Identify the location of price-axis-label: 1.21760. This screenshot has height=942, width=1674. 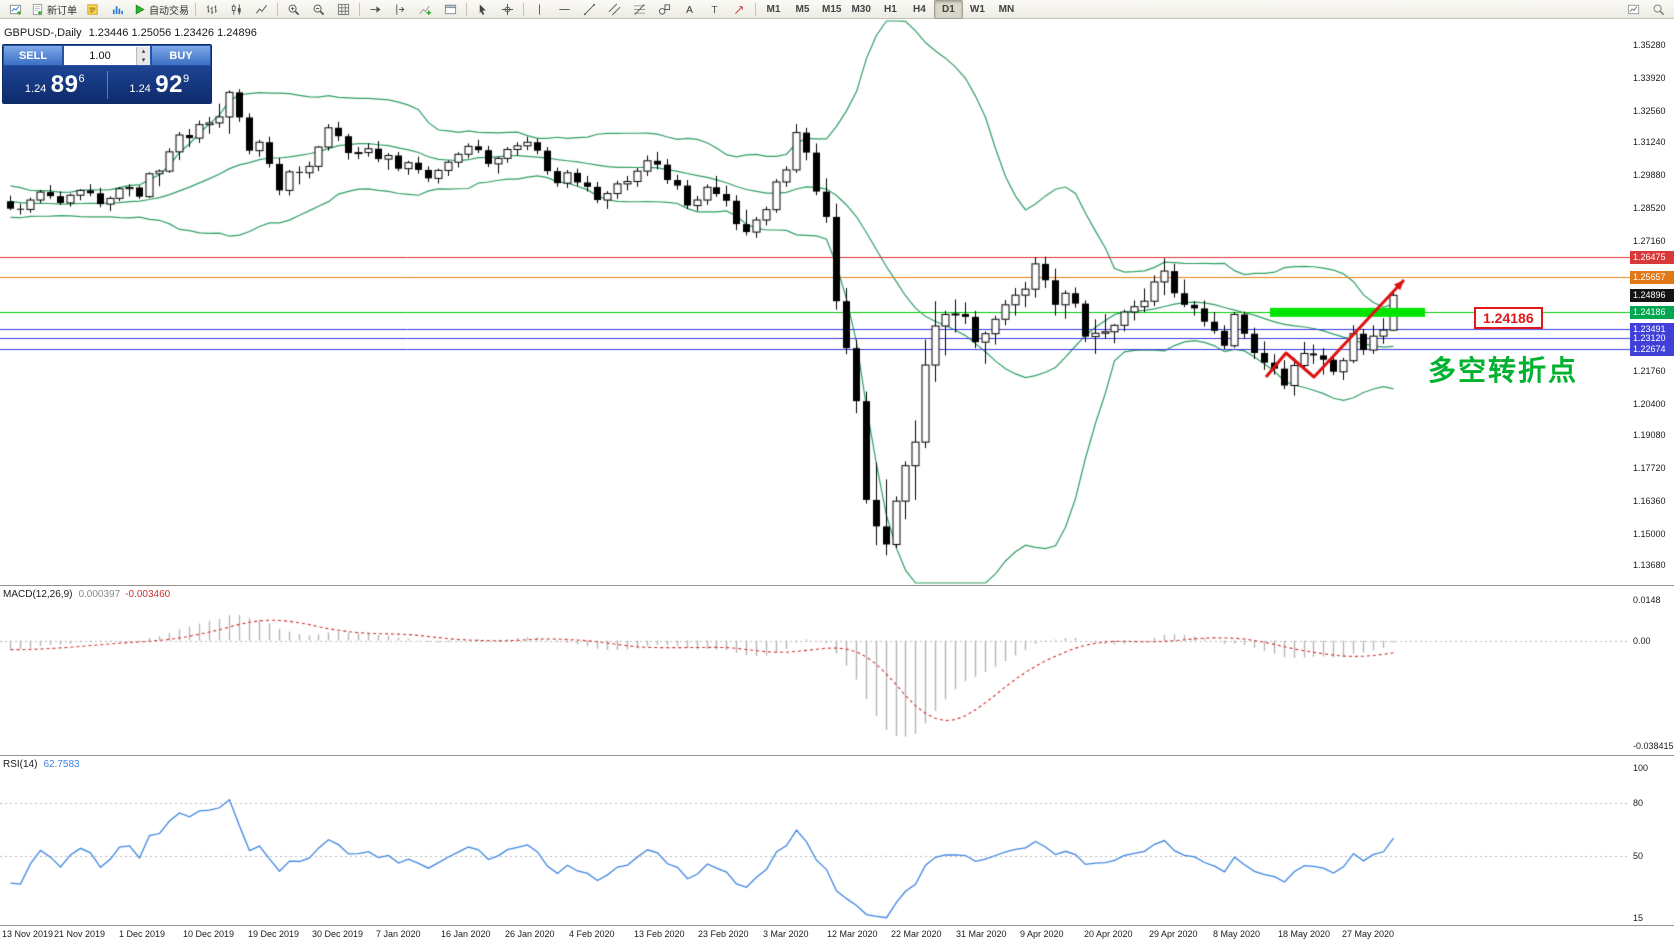
(1649, 371).